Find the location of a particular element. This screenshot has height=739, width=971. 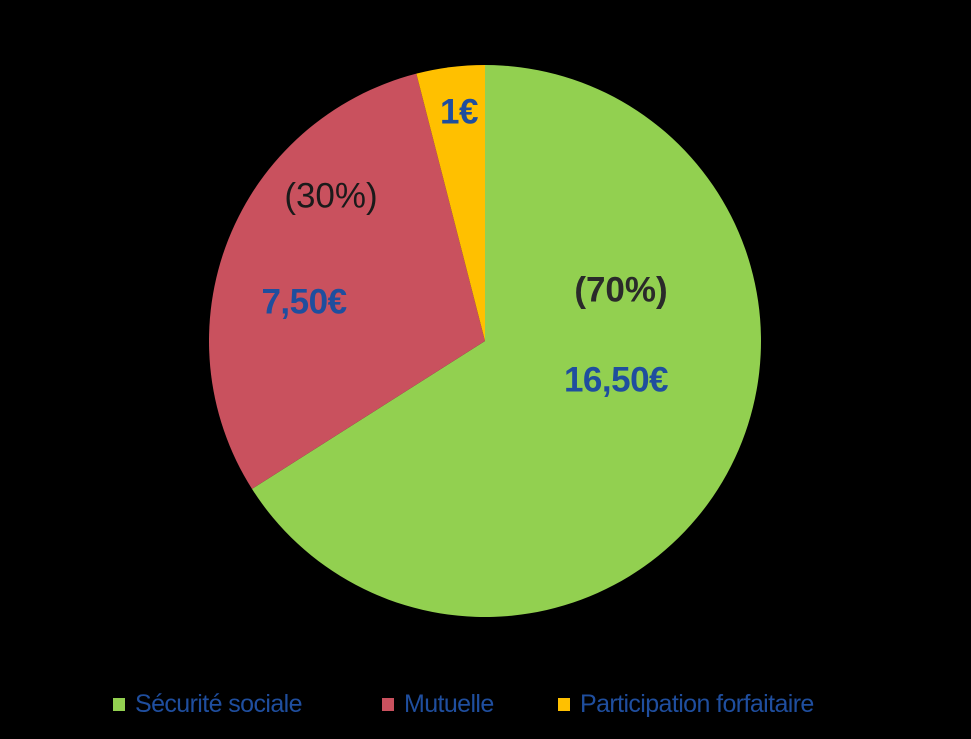

legend-swatch-green is located at coordinates (119, 704).